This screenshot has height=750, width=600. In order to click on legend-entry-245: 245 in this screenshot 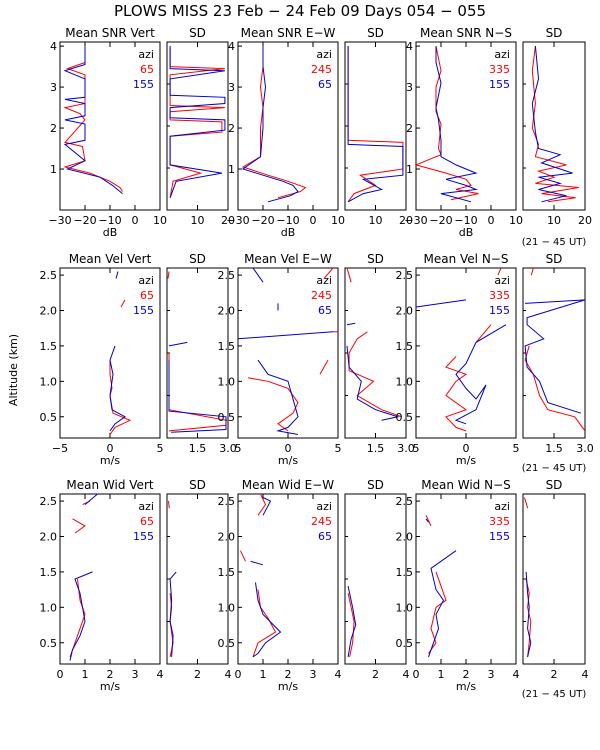, I will do `click(321, 521)`.